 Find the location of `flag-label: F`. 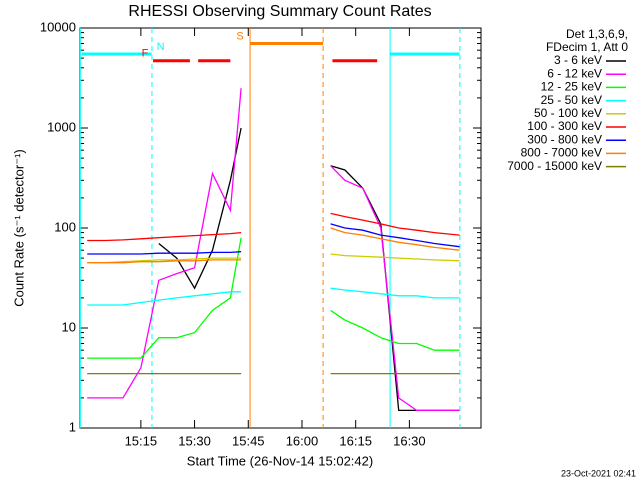

flag-label: F is located at coordinates (145, 54).